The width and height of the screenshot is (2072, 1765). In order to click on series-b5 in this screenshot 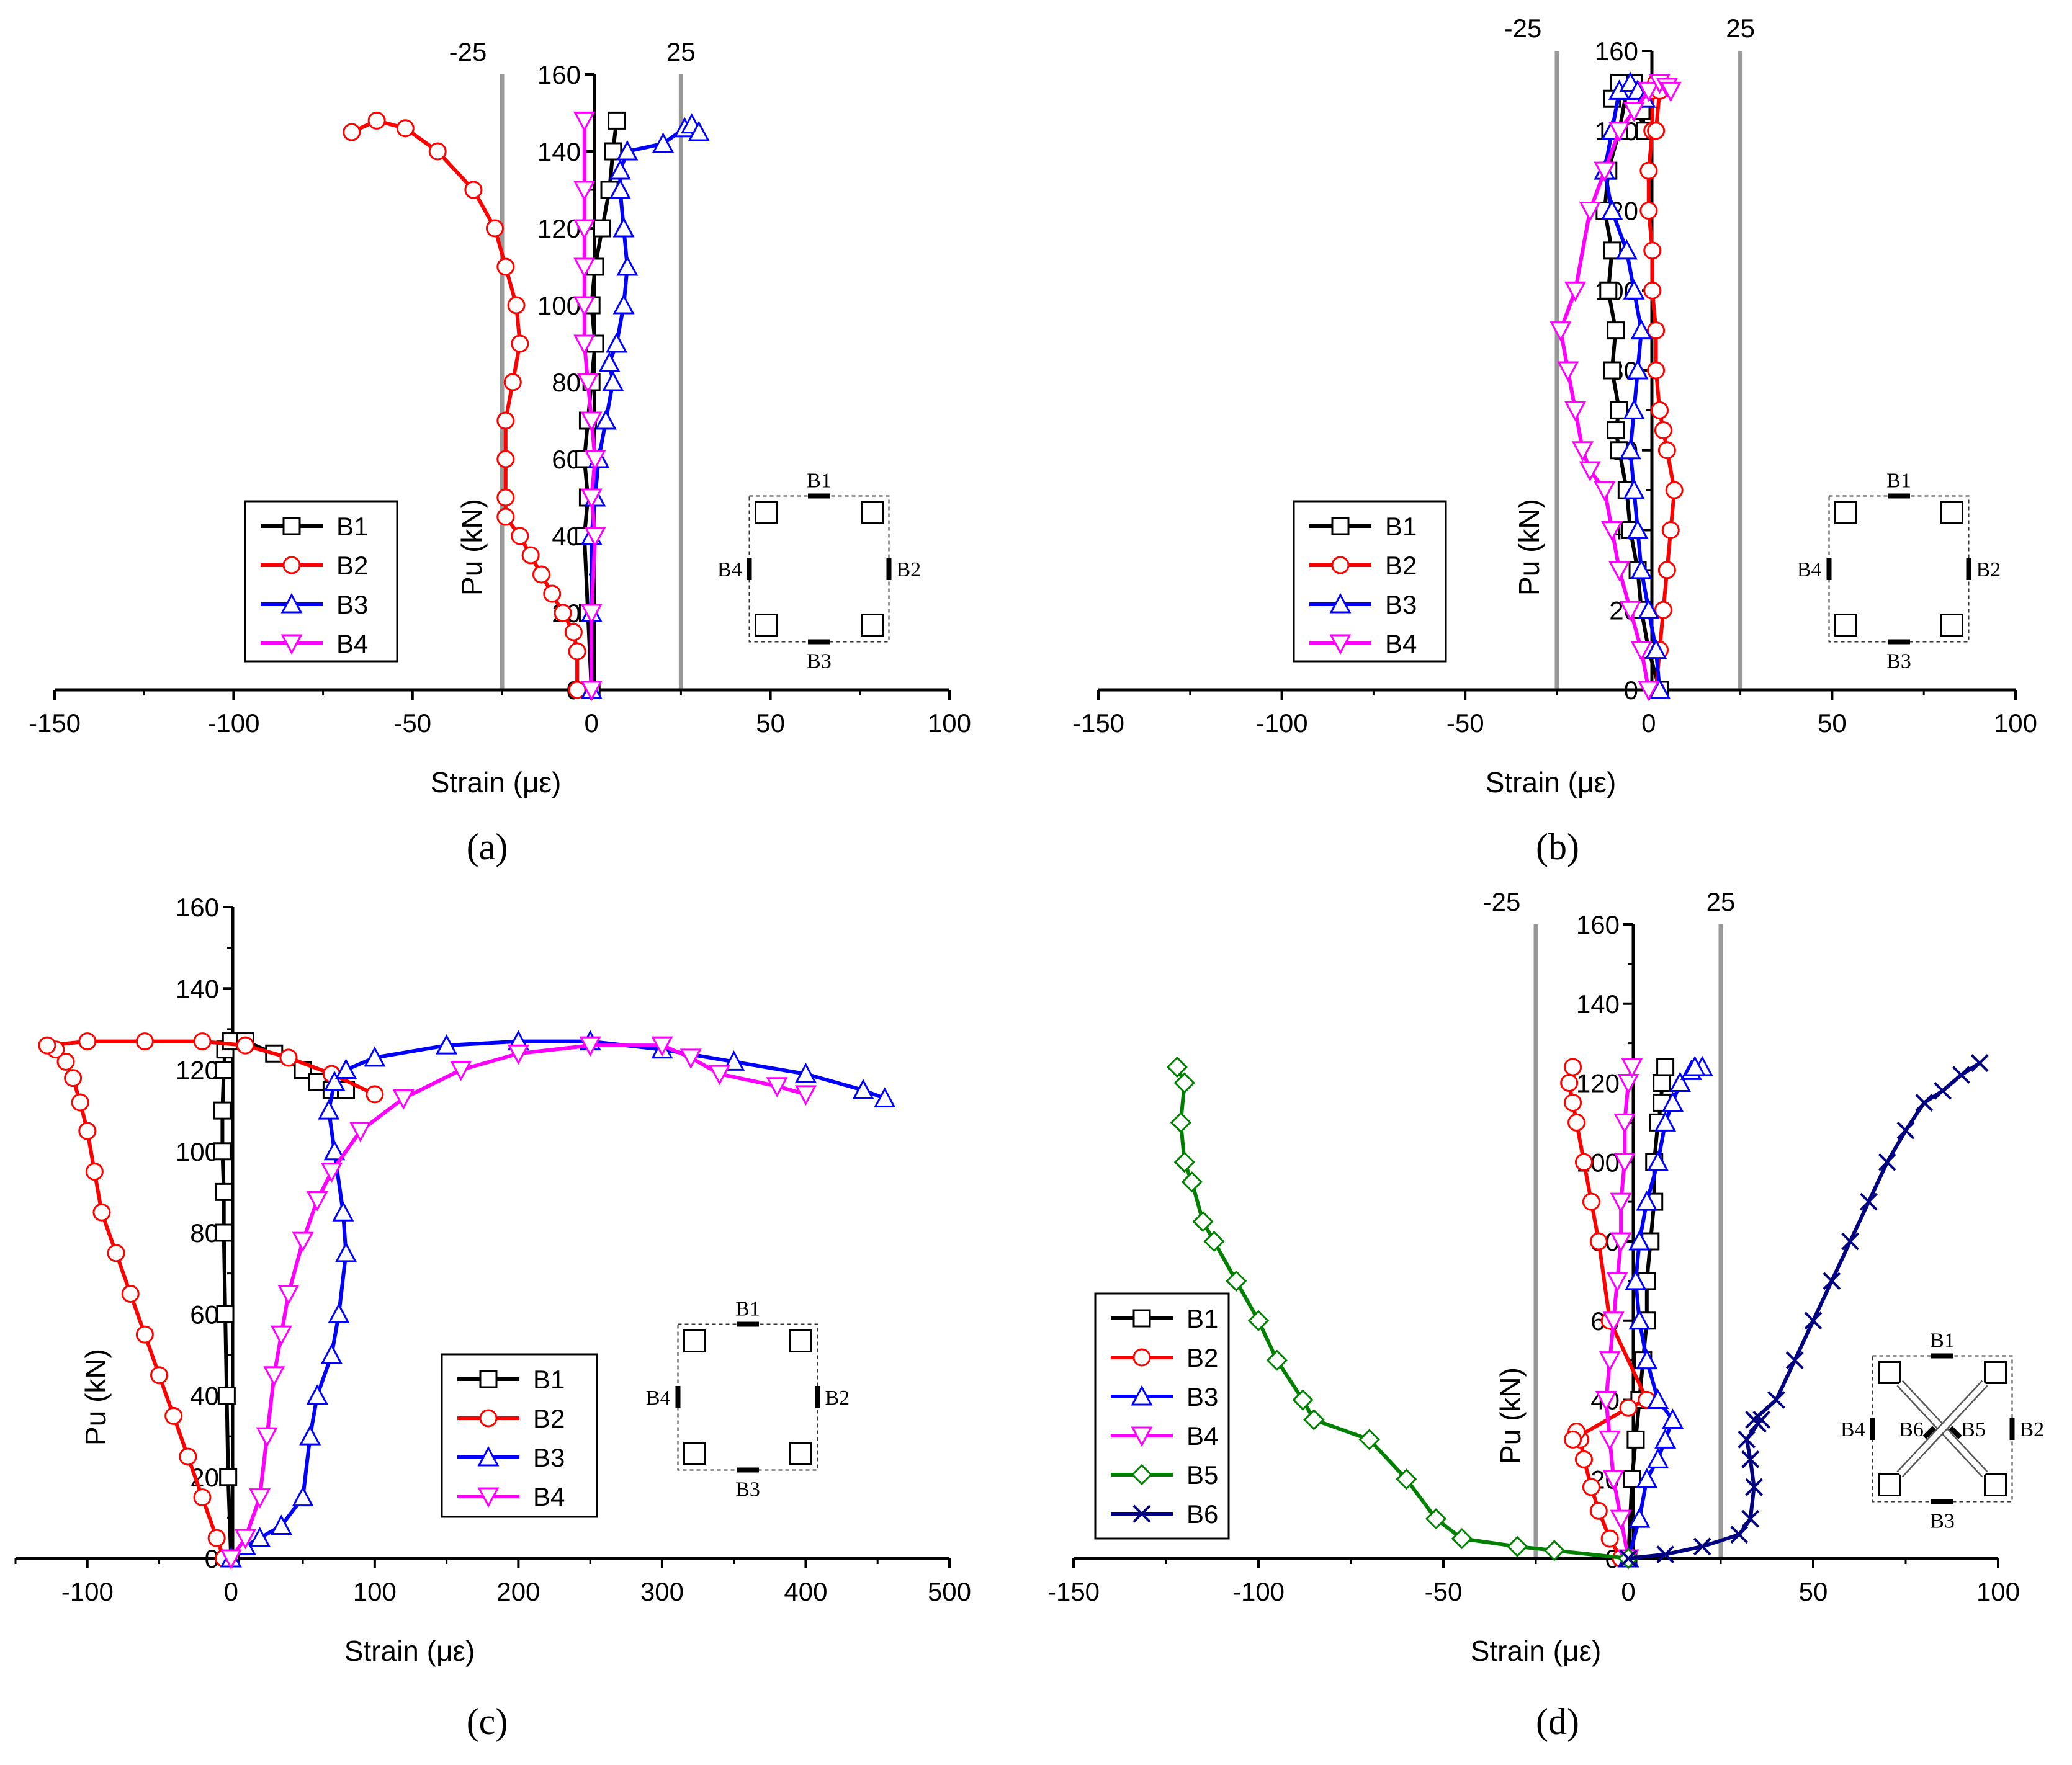, I will do `click(1402, 1313)`.